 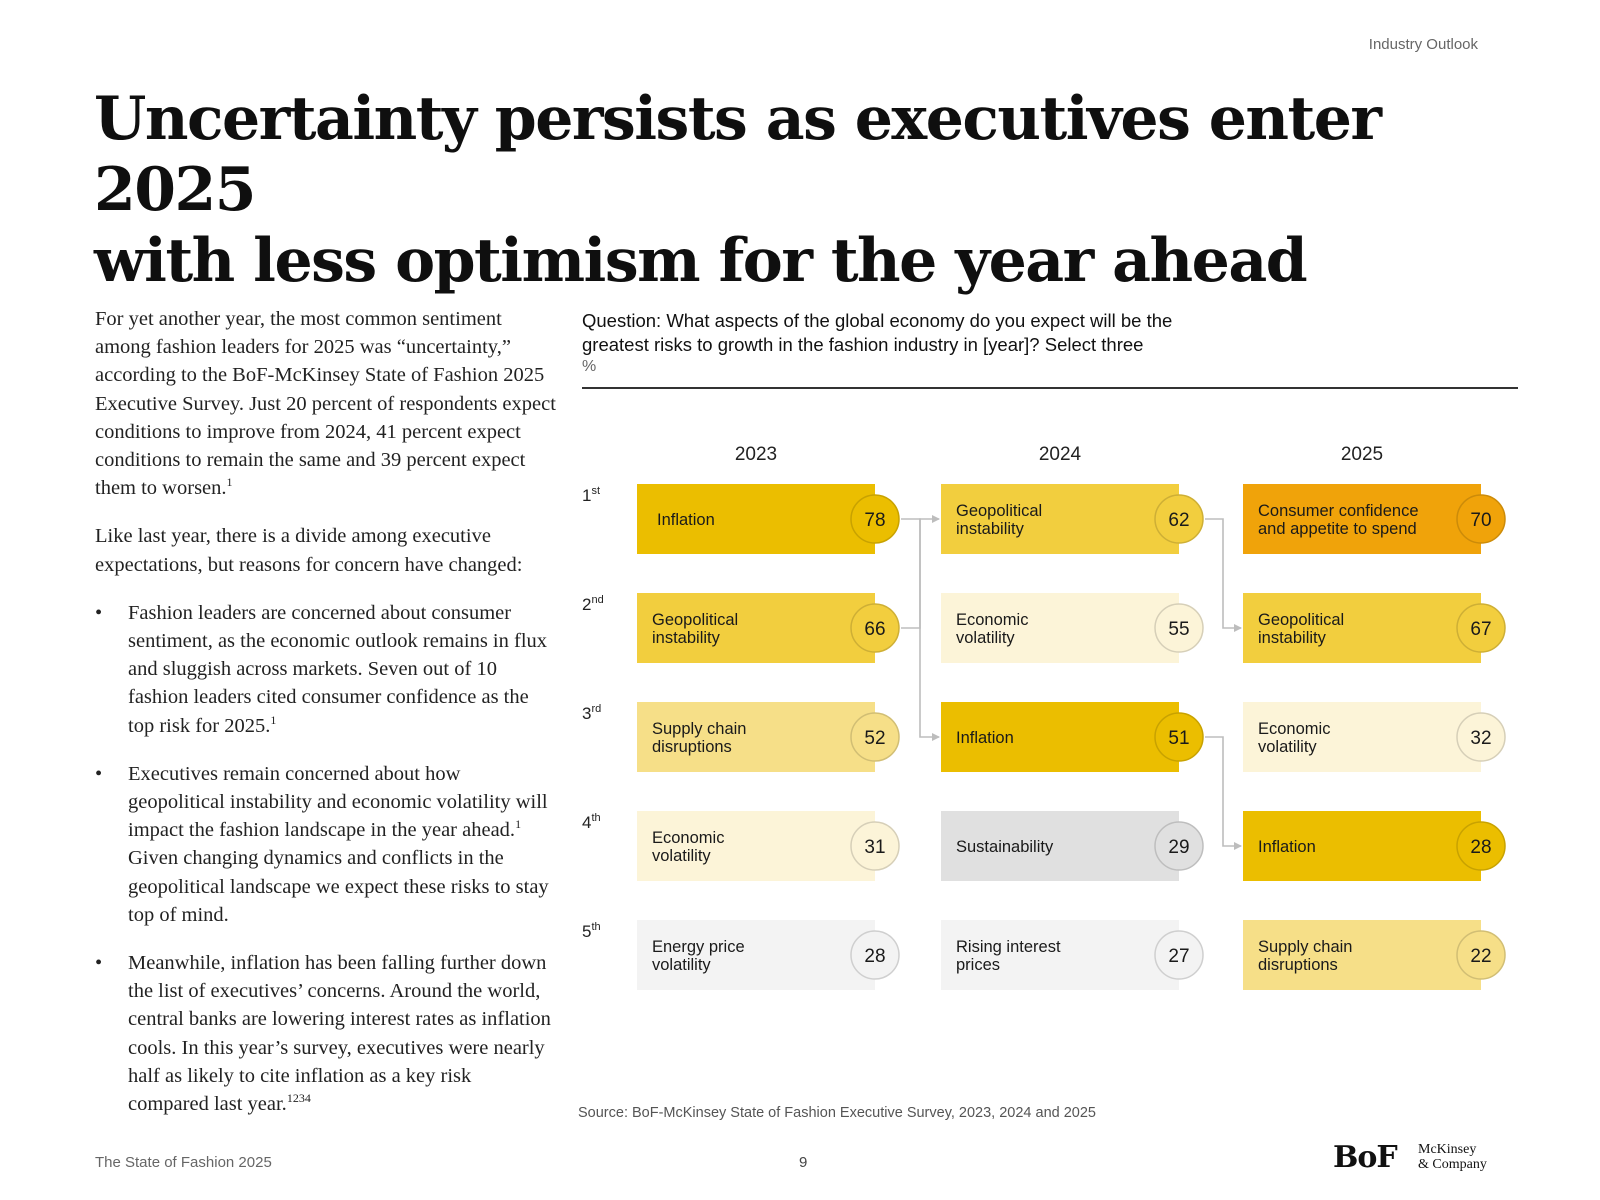 I want to click on rank-label: 4th, so click(x=591, y=822).